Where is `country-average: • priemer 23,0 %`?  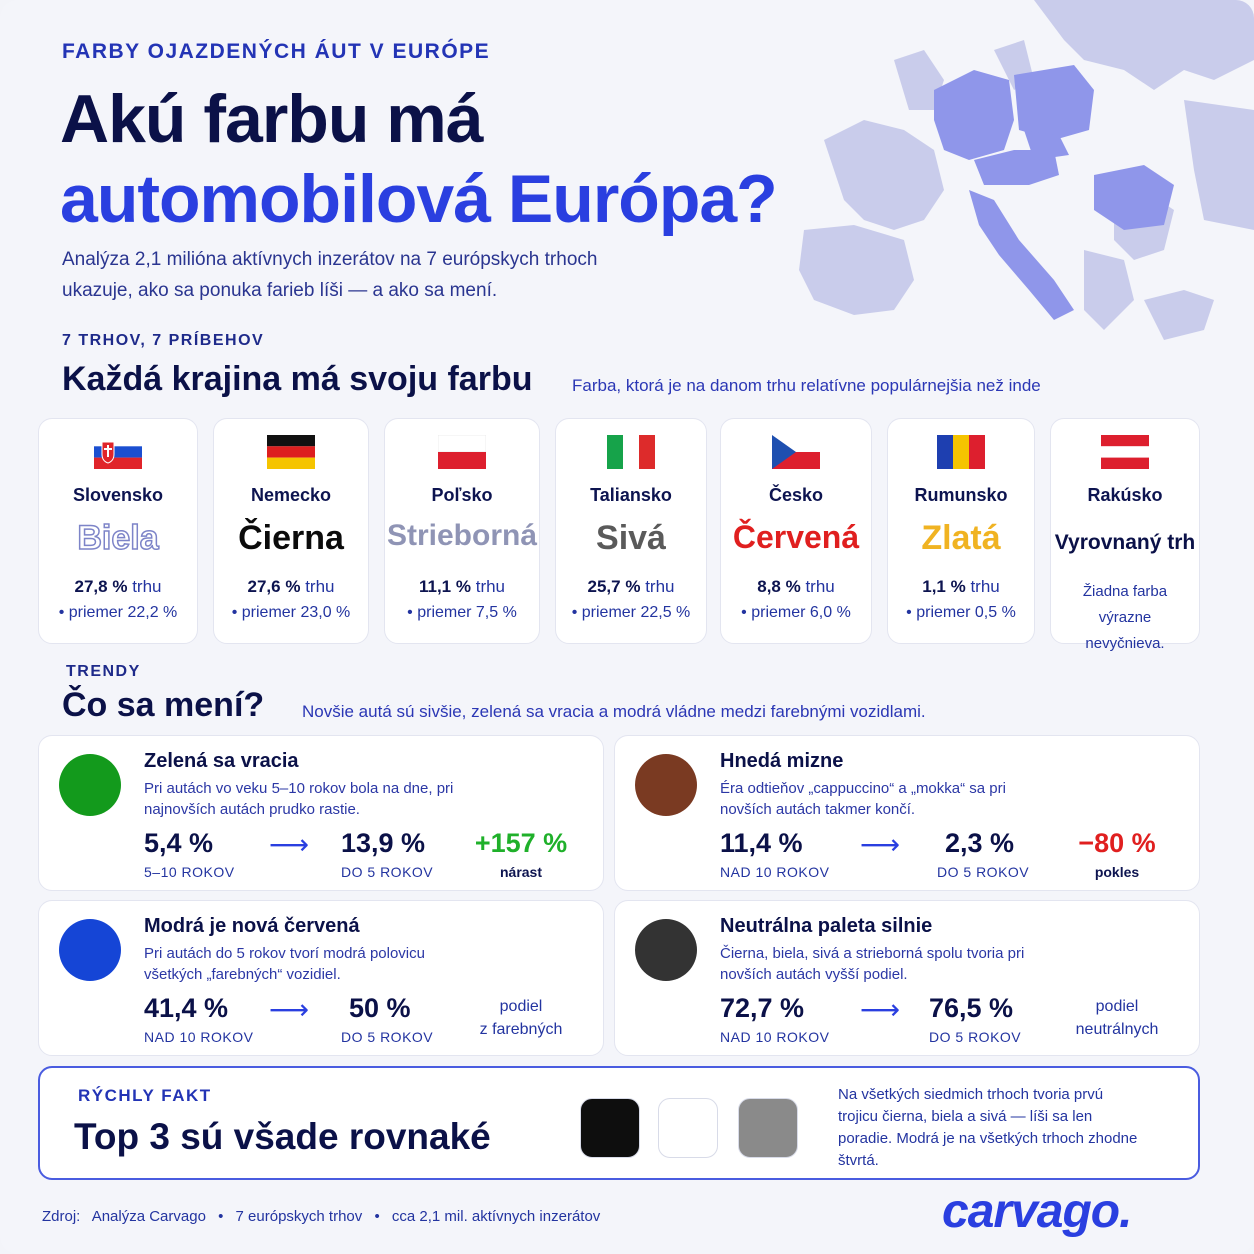 country-average: • priemer 23,0 % is located at coordinates (291, 612).